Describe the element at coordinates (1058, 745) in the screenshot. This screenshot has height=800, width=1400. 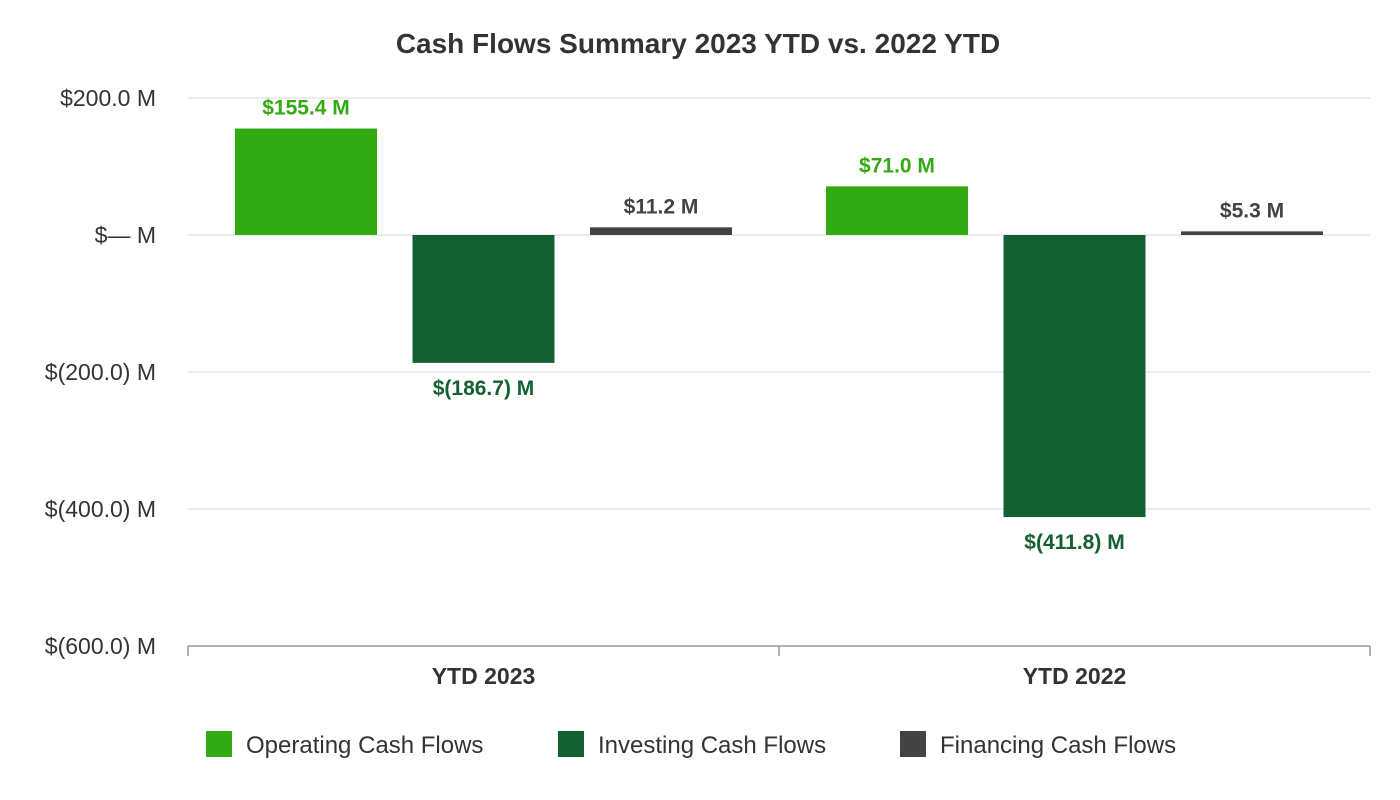
I see `legend-label: Financing Cash Flows` at that location.